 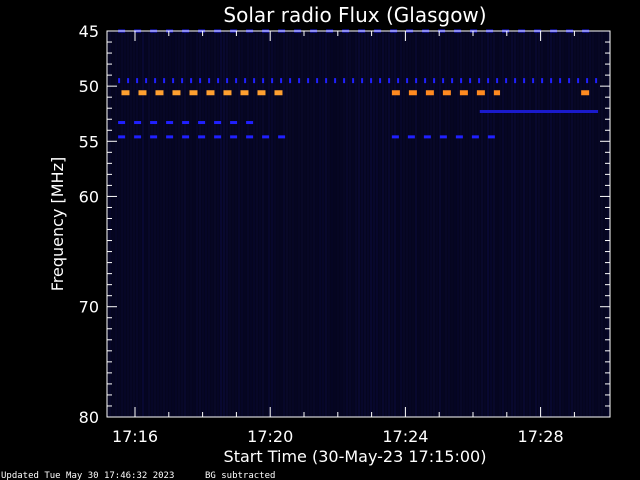 I want to click on x-tick-label: 17:20, so click(x=270, y=436).